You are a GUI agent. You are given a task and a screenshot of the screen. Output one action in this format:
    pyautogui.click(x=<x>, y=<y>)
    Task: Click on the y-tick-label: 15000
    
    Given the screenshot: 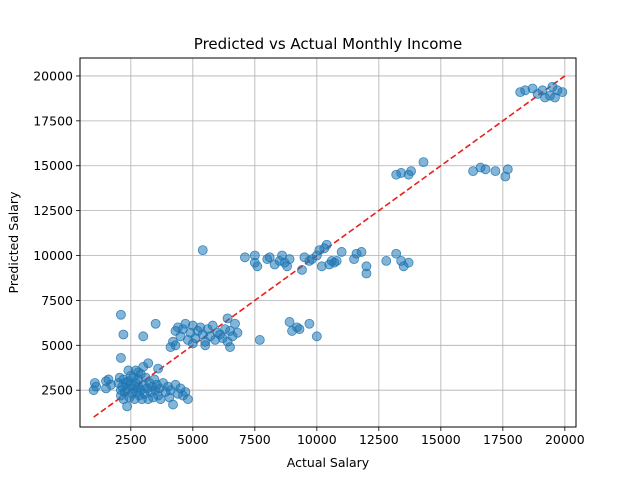 What is the action you would take?
    pyautogui.click(x=53, y=165)
    